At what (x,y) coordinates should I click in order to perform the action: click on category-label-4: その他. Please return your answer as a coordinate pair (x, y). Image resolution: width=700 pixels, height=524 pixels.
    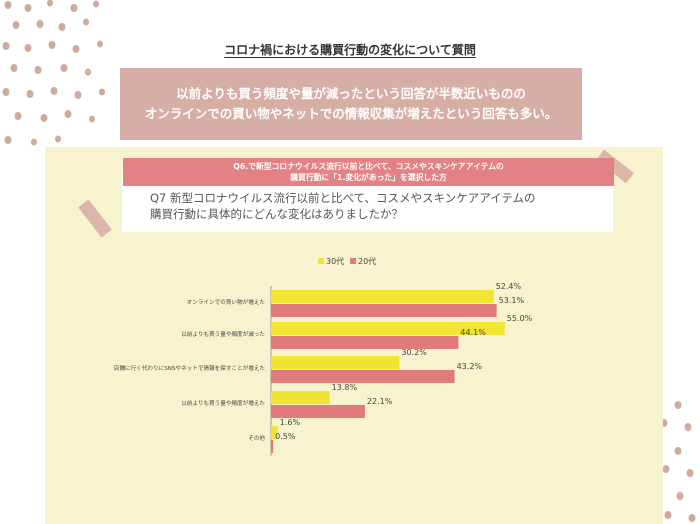
    Looking at the image, I should click on (256, 438).